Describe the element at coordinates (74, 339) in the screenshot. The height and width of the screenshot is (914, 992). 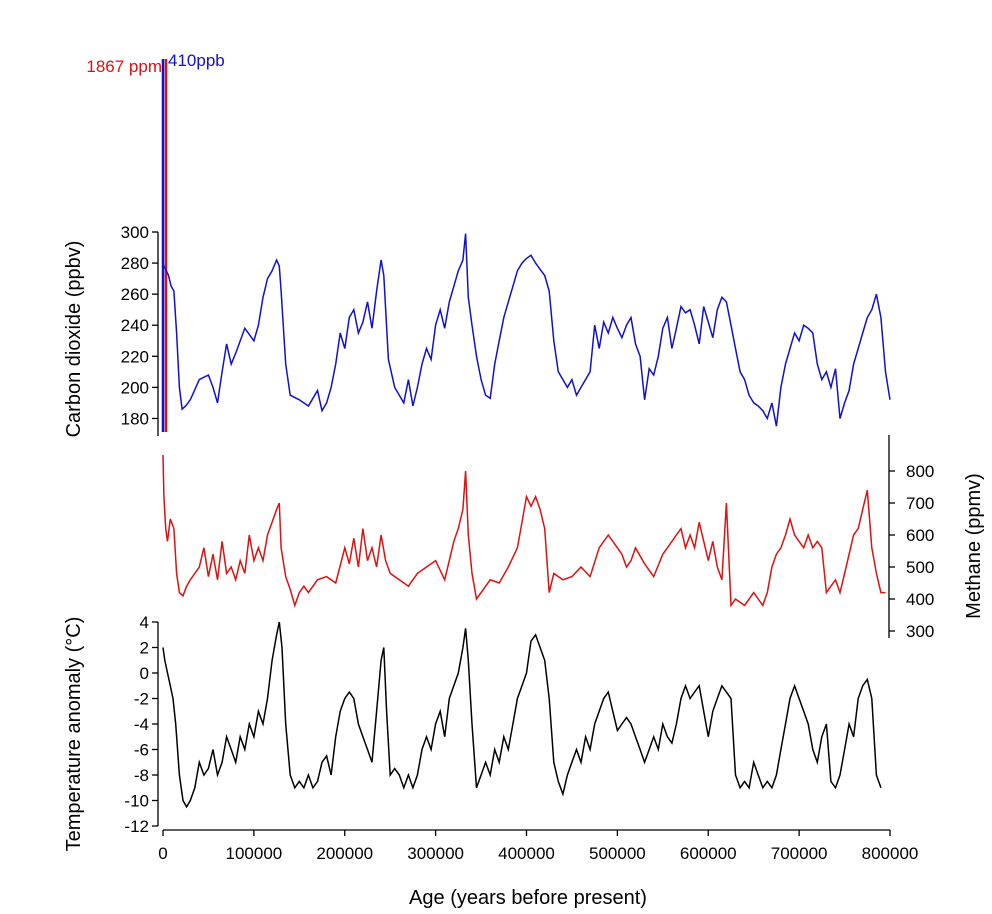
I see `co2-axis-title: Carbon dioxide (ppbv)` at that location.